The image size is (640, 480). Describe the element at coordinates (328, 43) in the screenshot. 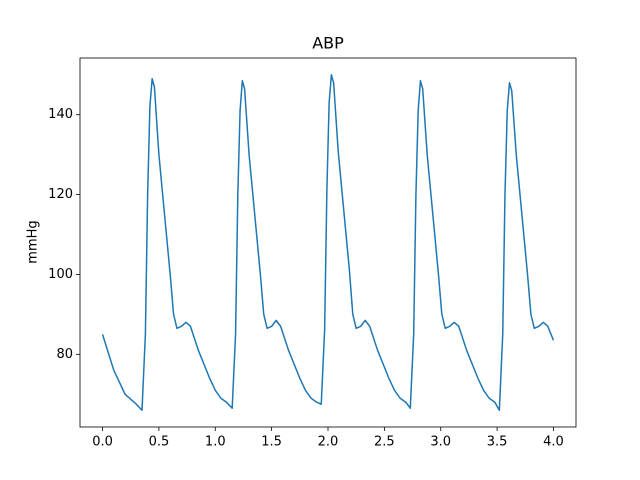

I see `chart-title: ABP` at that location.